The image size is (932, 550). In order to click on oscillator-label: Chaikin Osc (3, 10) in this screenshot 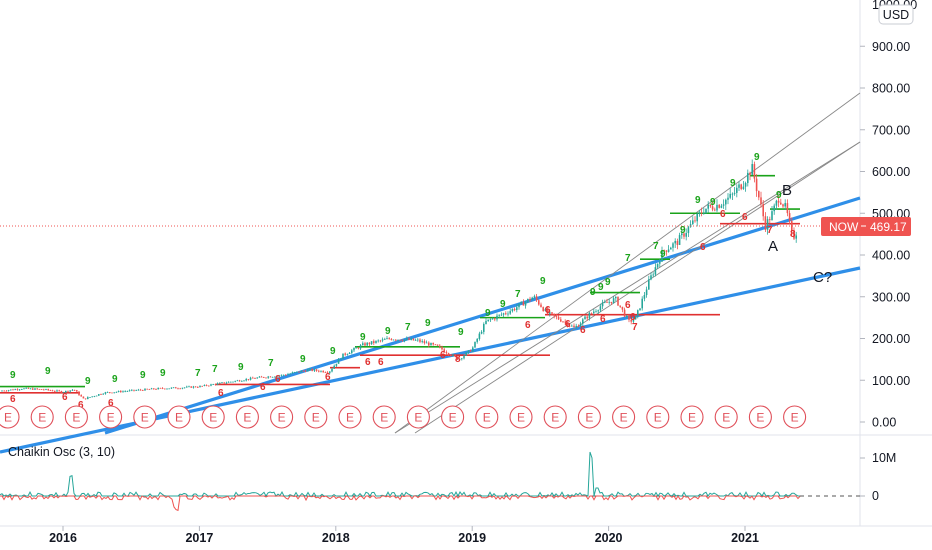, I will do `click(61, 452)`.